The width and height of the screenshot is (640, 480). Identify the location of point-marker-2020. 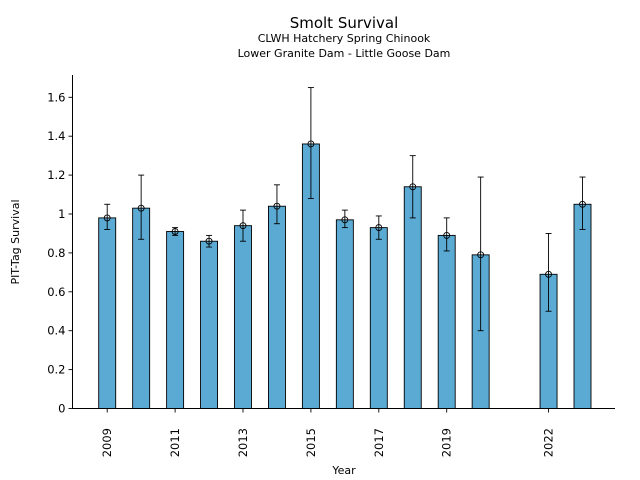
(481, 255).